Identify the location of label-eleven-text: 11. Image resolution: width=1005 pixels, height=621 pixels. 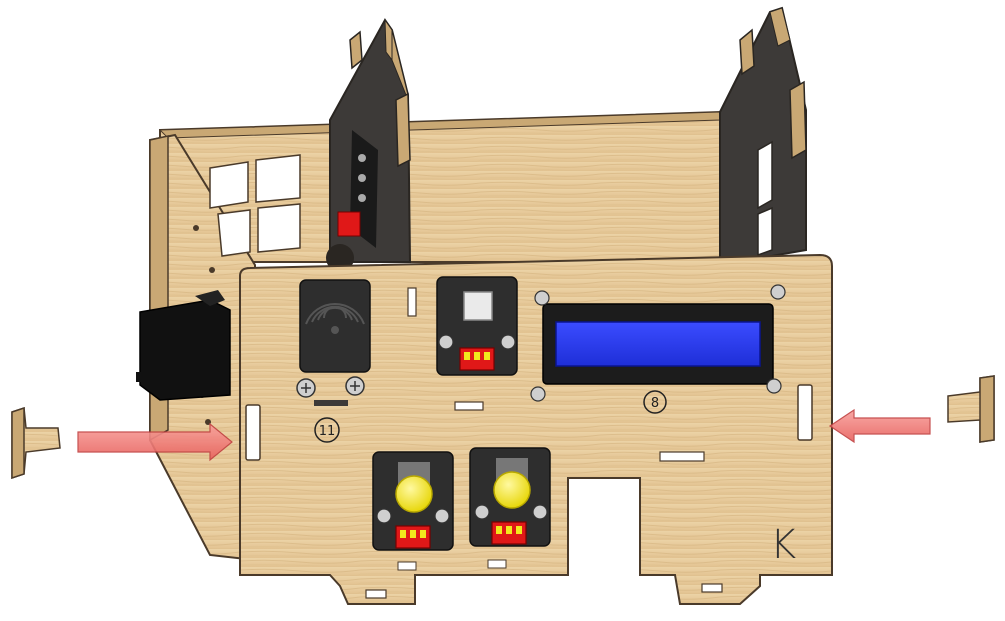
(327, 431).